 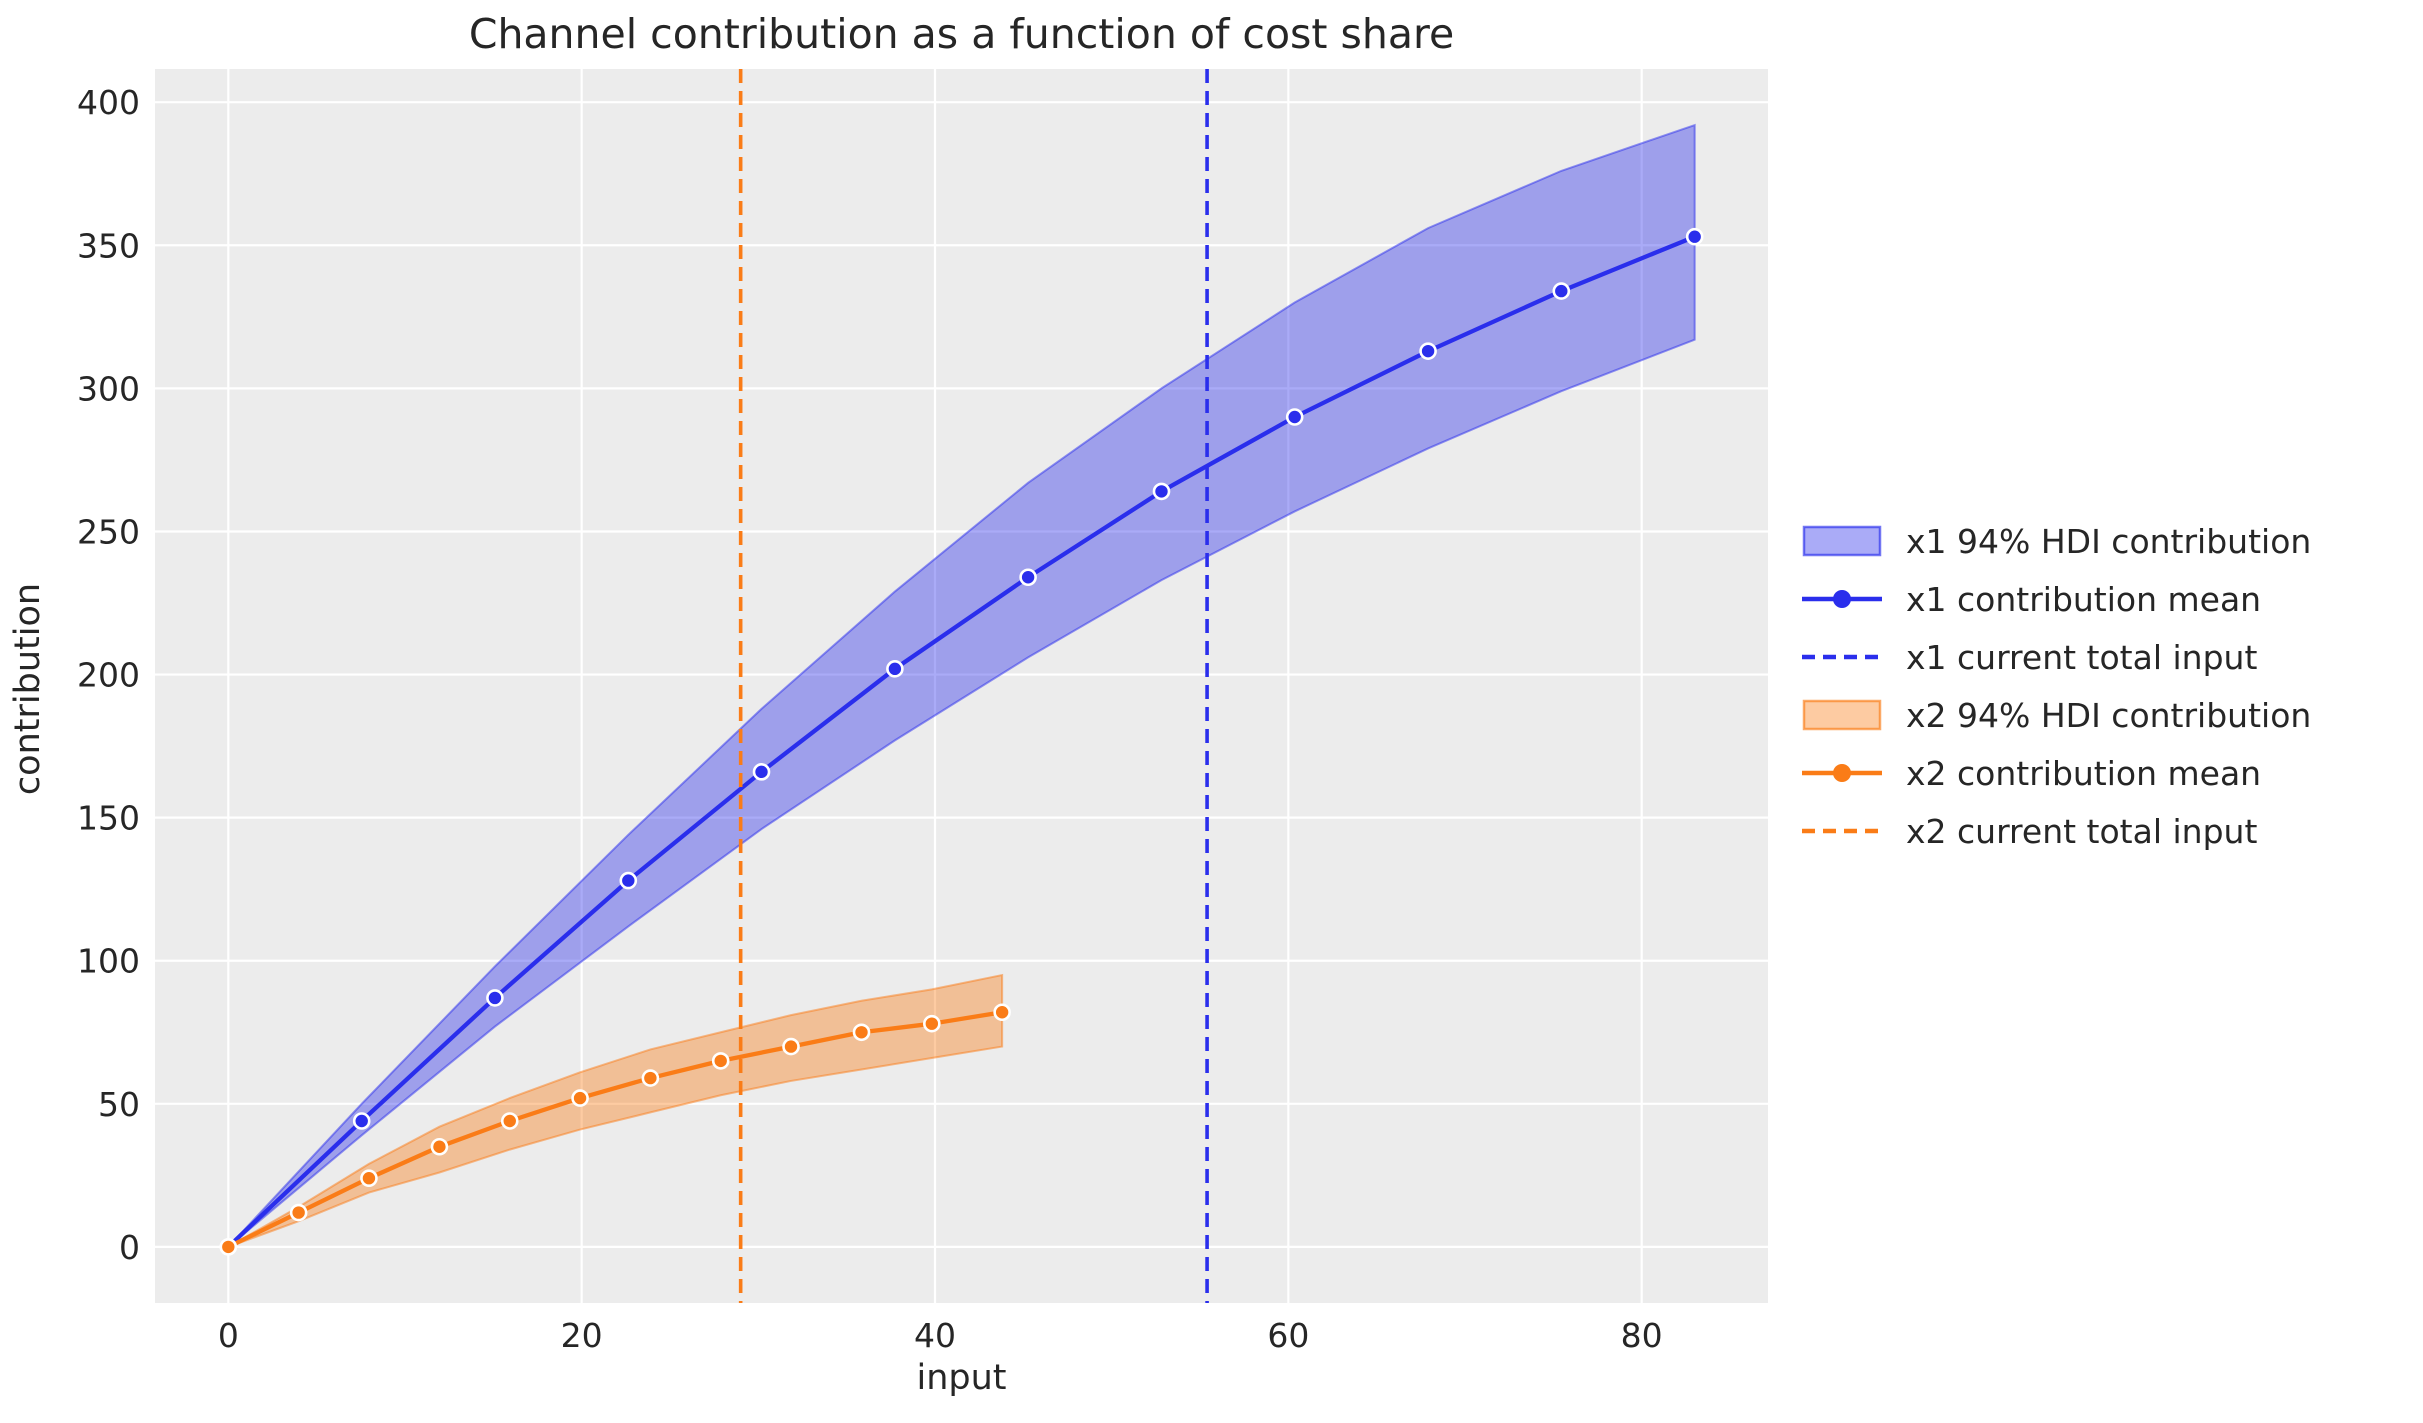 What do you see at coordinates (119, 1104) in the screenshot?
I see `y-tick-label: 50` at bounding box center [119, 1104].